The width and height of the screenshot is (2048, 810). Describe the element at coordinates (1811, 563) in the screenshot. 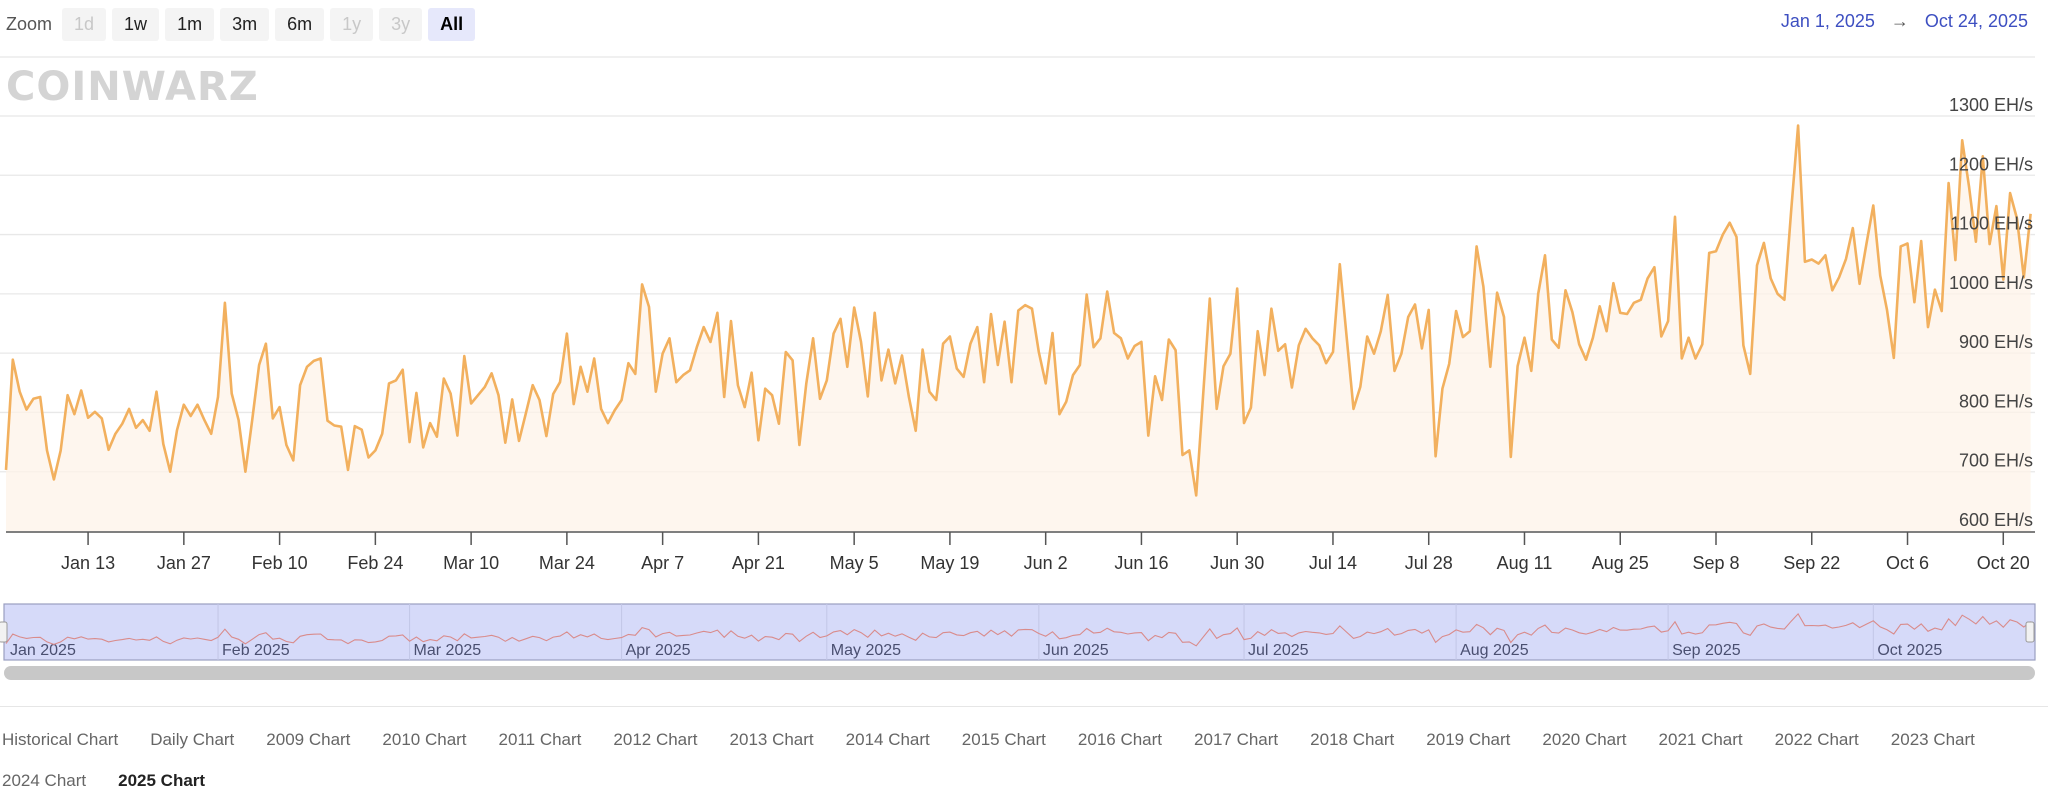

I see `x-tick-label: Sep 22` at that location.